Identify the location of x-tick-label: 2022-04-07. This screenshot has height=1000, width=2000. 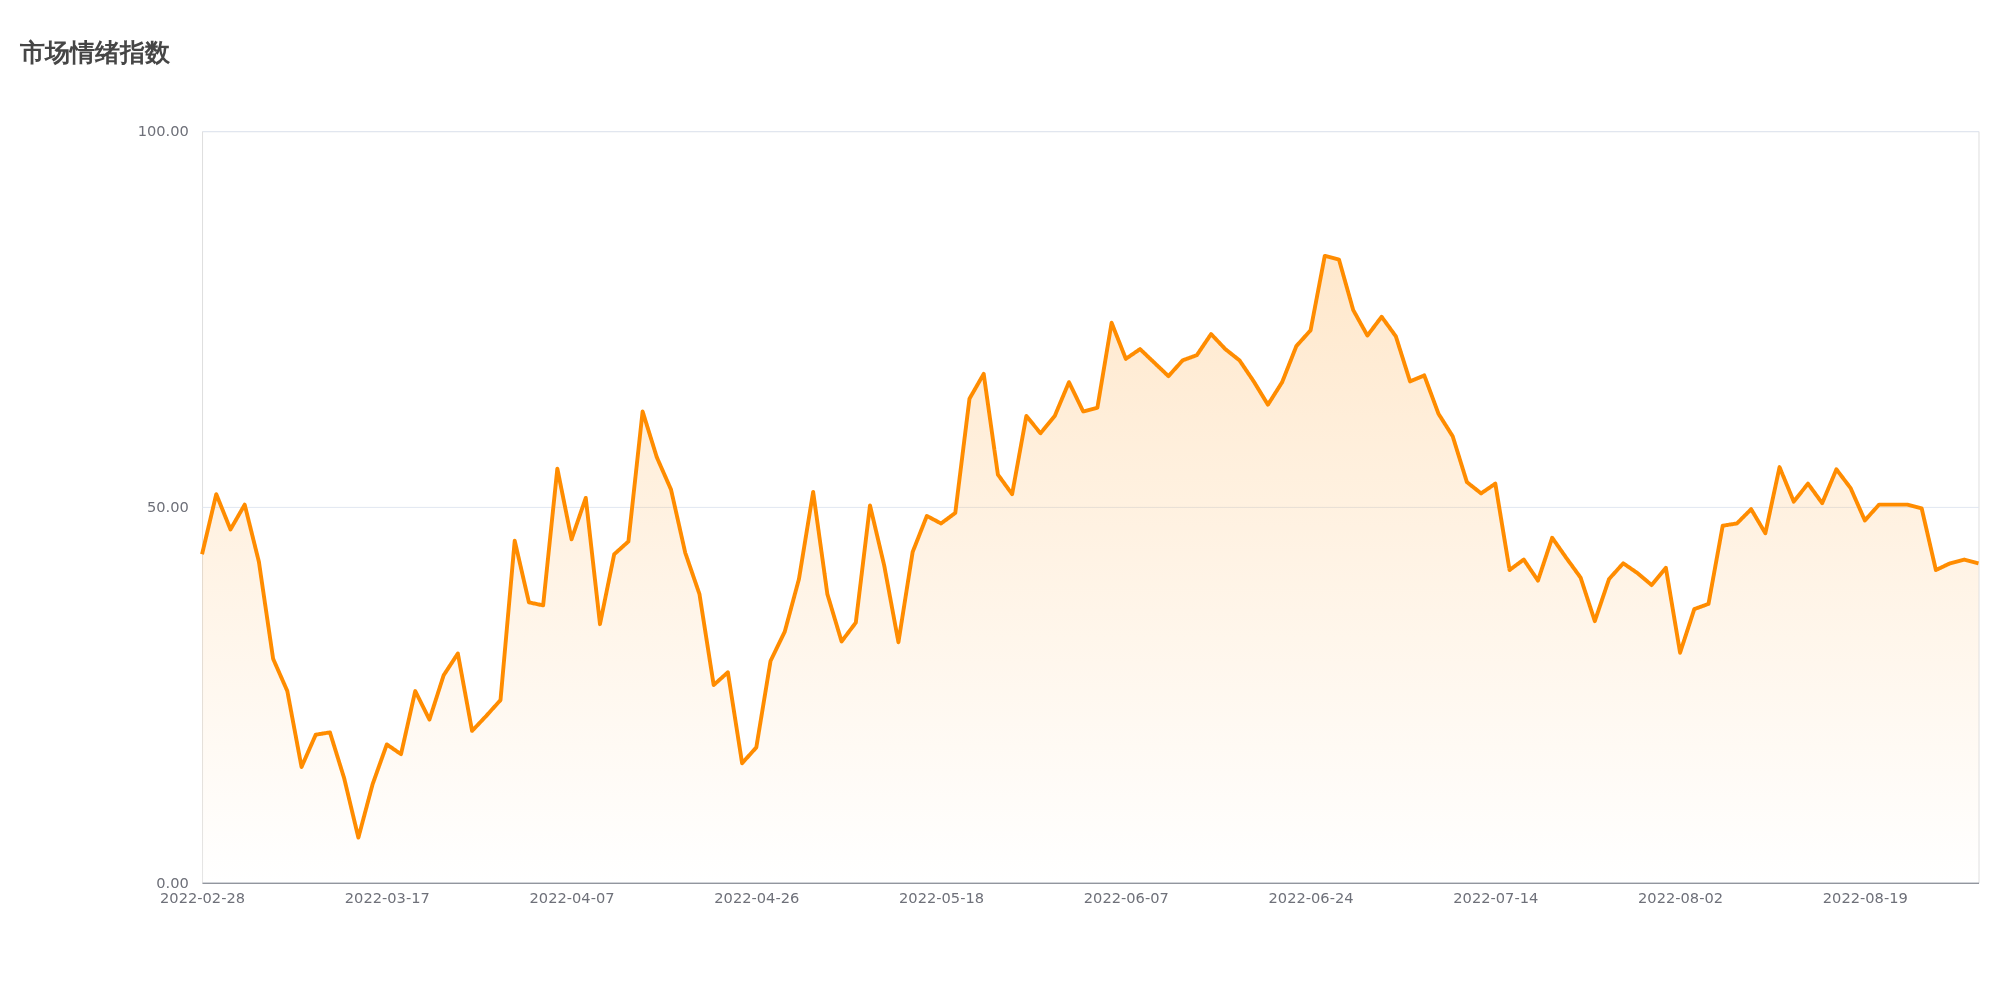
(572, 897).